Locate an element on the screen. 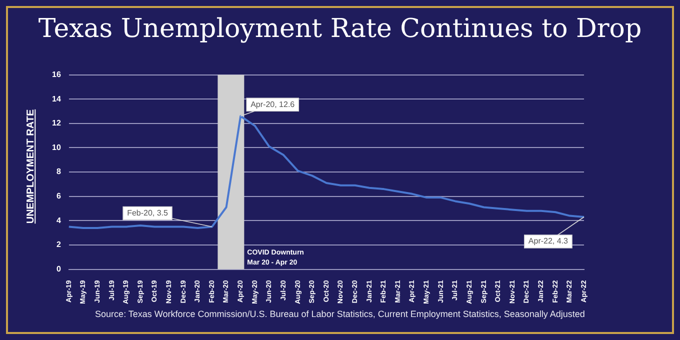 The height and width of the screenshot is (340, 680). y-tick-label: 4 is located at coordinates (59, 220).